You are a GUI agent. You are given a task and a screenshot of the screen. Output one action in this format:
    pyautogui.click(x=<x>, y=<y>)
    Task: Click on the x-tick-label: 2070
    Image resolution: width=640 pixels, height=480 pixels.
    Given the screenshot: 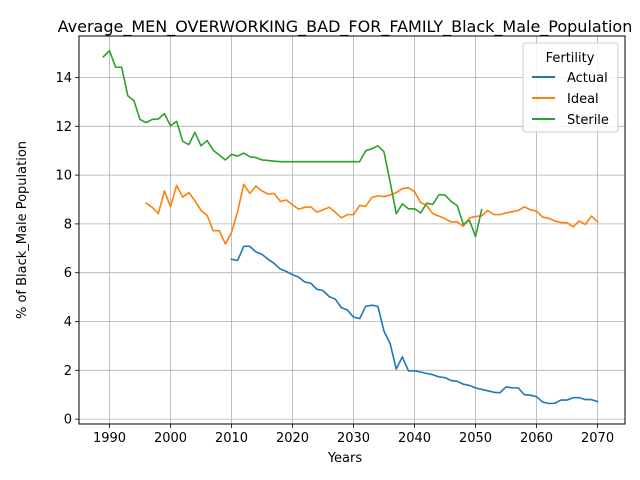 What is the action you would take?
    pyautogui.click(x=597, y=438)
    